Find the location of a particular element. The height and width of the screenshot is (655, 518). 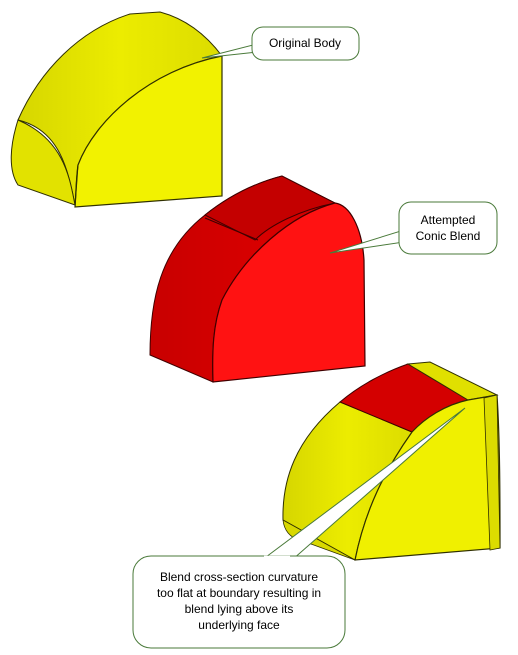

original-body is located at coordinates (116, 109).